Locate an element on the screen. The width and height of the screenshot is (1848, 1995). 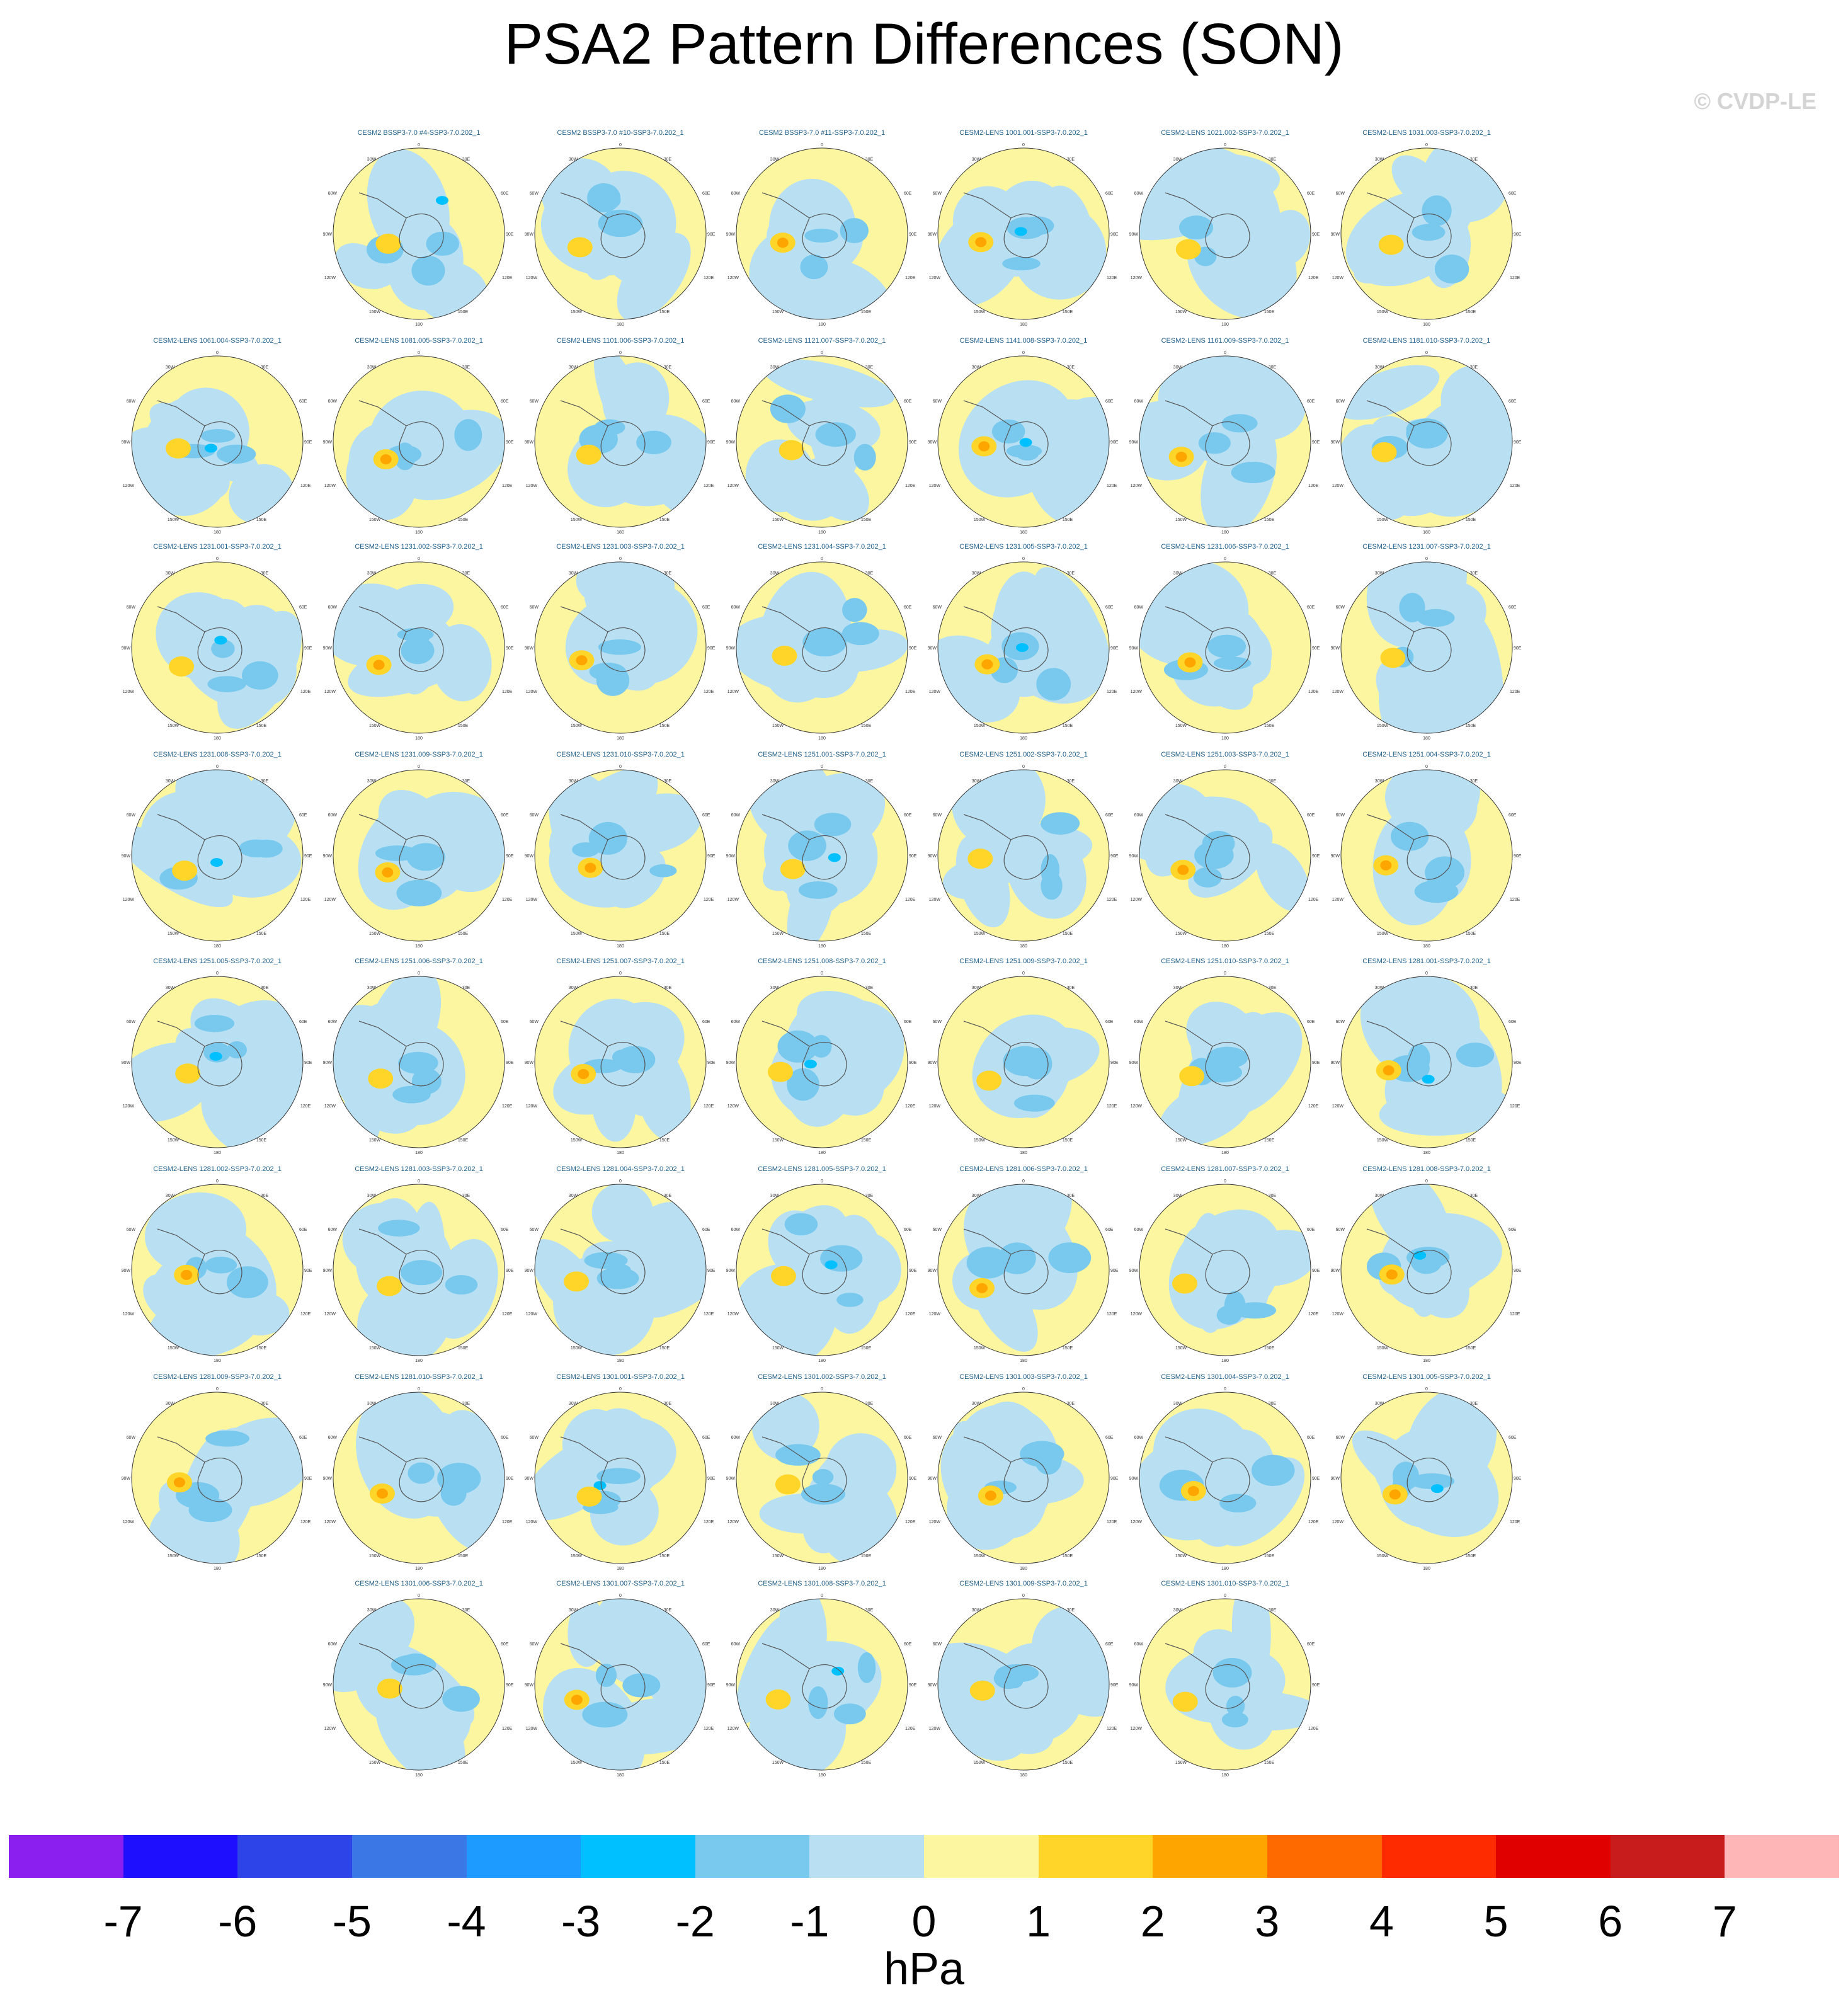
colorbar-tick-label: -2 is located at coordinates (695, 1921).